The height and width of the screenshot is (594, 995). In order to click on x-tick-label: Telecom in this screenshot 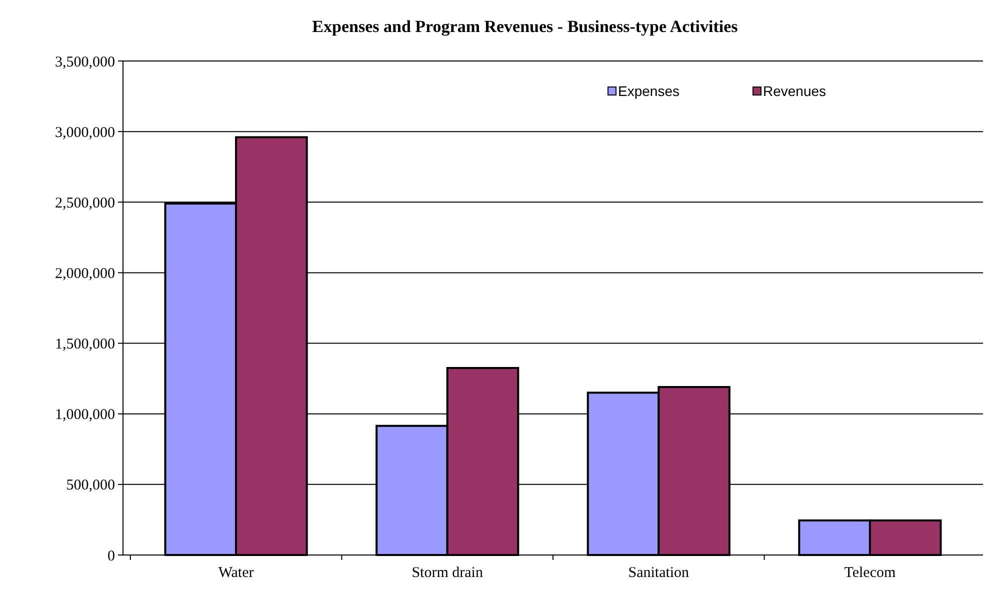, I will do `click(870, 573)`.